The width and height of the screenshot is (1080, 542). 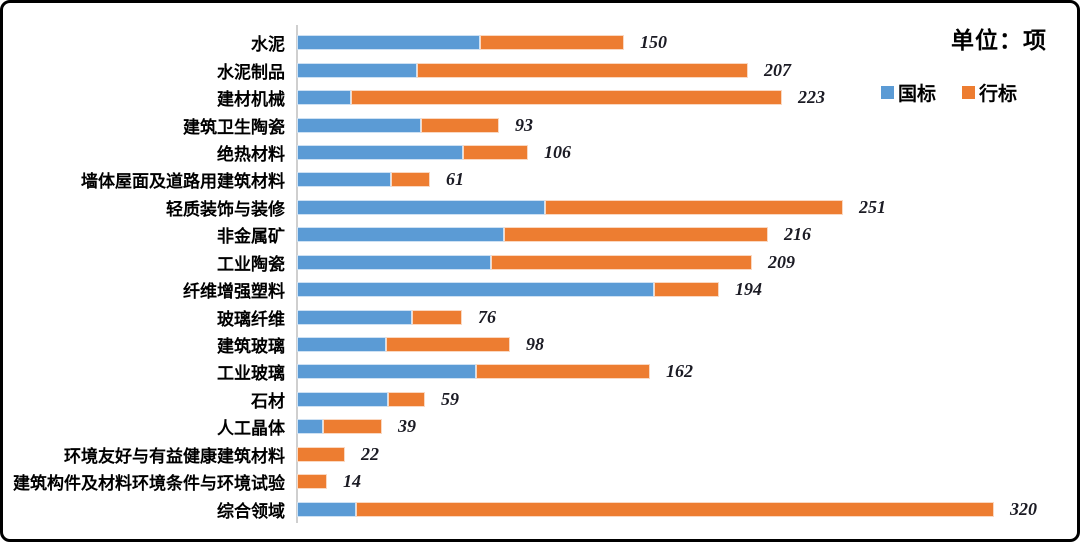 What do you see at coordinates (681, 454) in the screenshot?
I see `bar-zone: 22` at bounding box center [681, 454].